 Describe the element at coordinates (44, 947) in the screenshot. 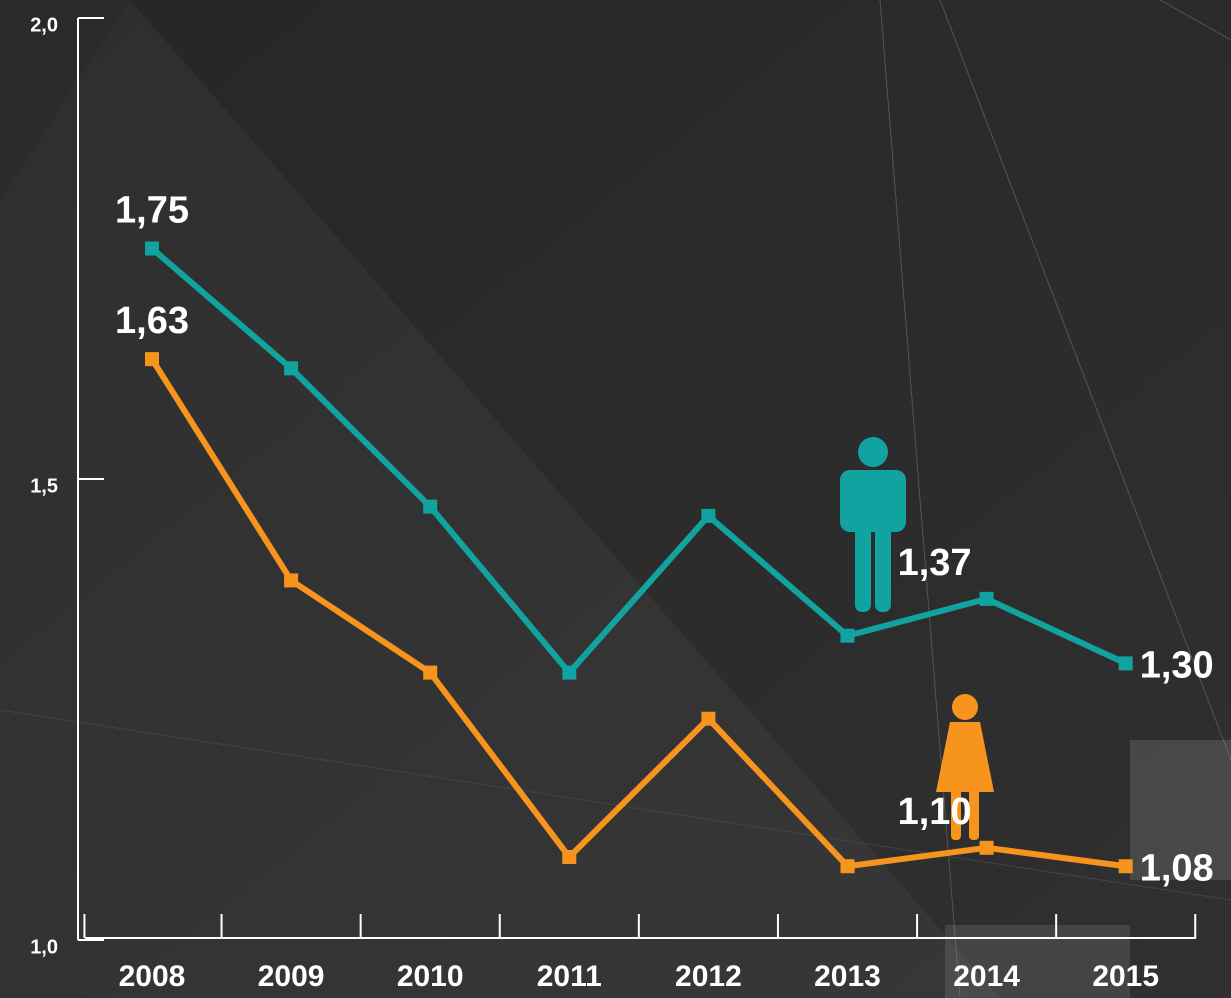

I see `y-tick-label: 1,0` at that location.